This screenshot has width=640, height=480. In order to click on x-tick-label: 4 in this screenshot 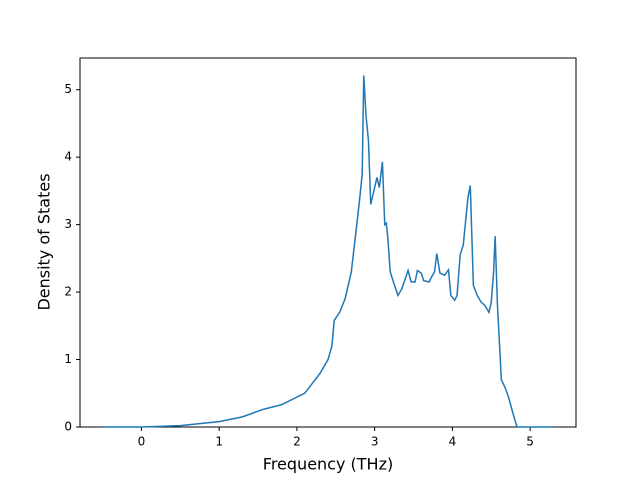, I will do `click(453, 442)`.